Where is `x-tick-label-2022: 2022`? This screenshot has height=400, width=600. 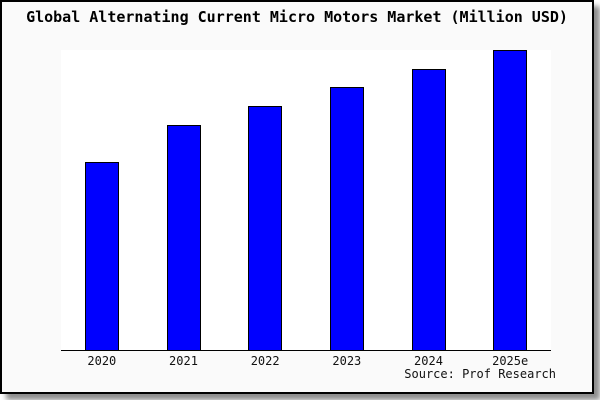 x-tick-label-2022: 2022 is located at coordinates (265, 361).